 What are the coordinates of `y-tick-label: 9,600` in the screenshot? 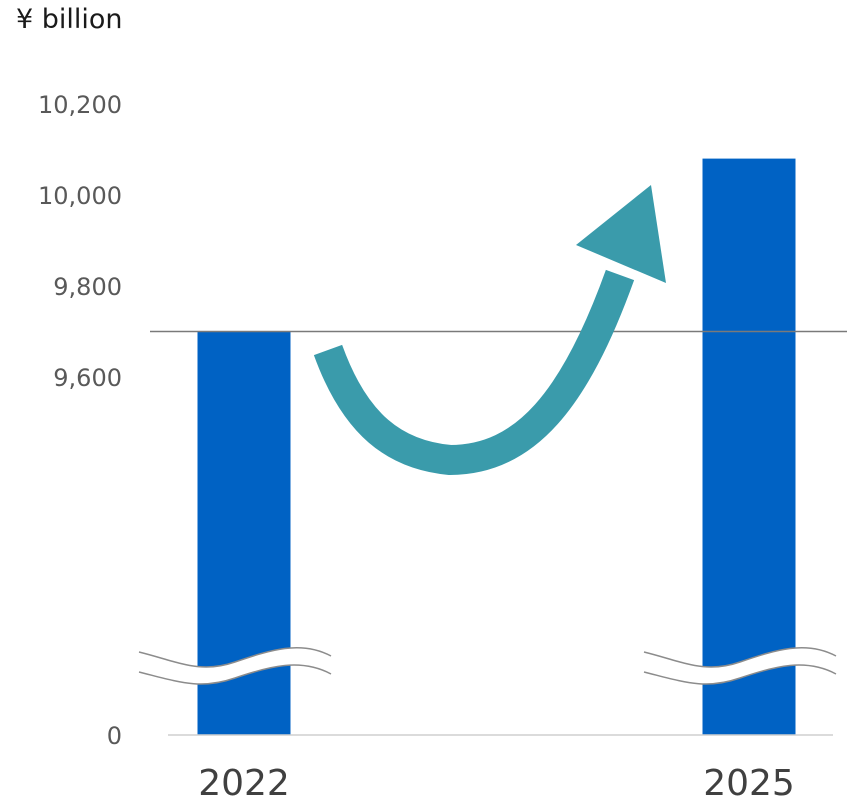 It's located at (87, 378).